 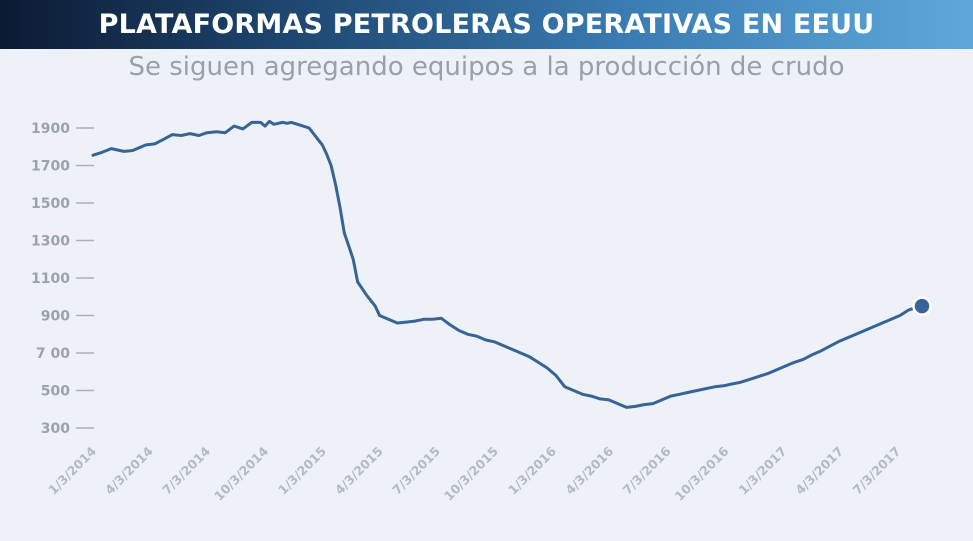 What do you see at coordinates (877, 471) in the screenshot?
I see `x-tick-label: 7/3/2017` at bounding box center [877, 471].